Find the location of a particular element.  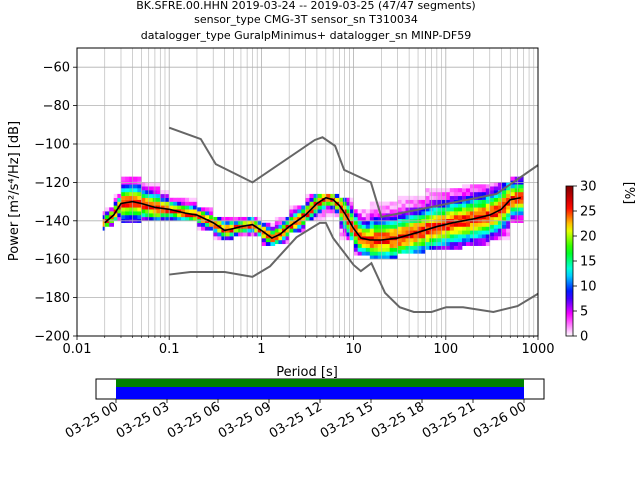

y-tick-label: −100 is located at coordinates (52, 145).